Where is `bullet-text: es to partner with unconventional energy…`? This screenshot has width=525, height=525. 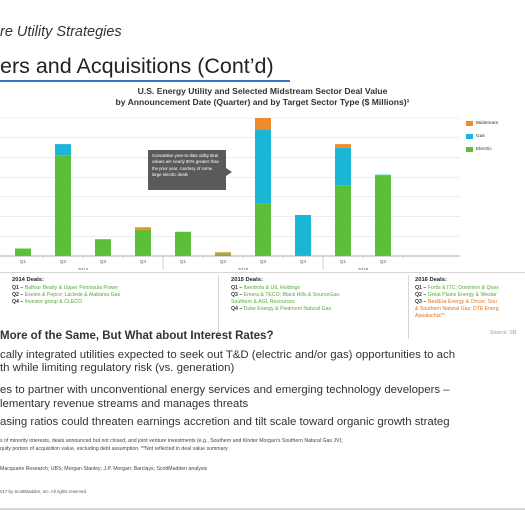
bullet-text: es to partner with unconventional energy… is located at coordinates (225, 390).